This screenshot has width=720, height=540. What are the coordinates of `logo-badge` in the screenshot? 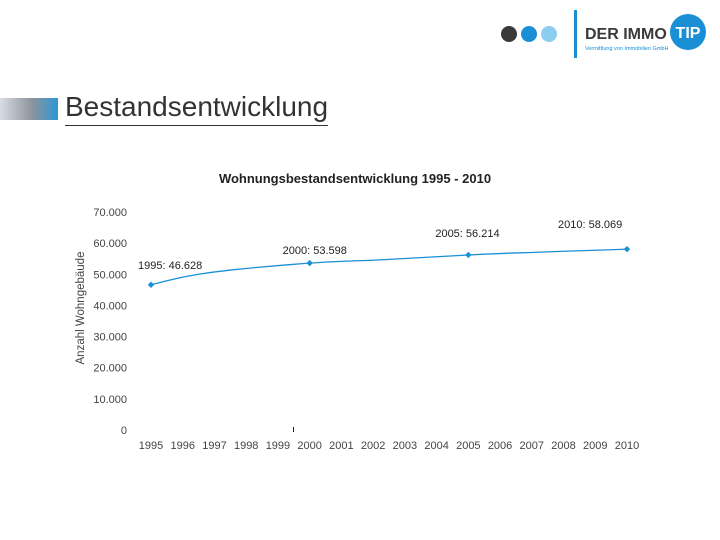 It's located at (688, 32).